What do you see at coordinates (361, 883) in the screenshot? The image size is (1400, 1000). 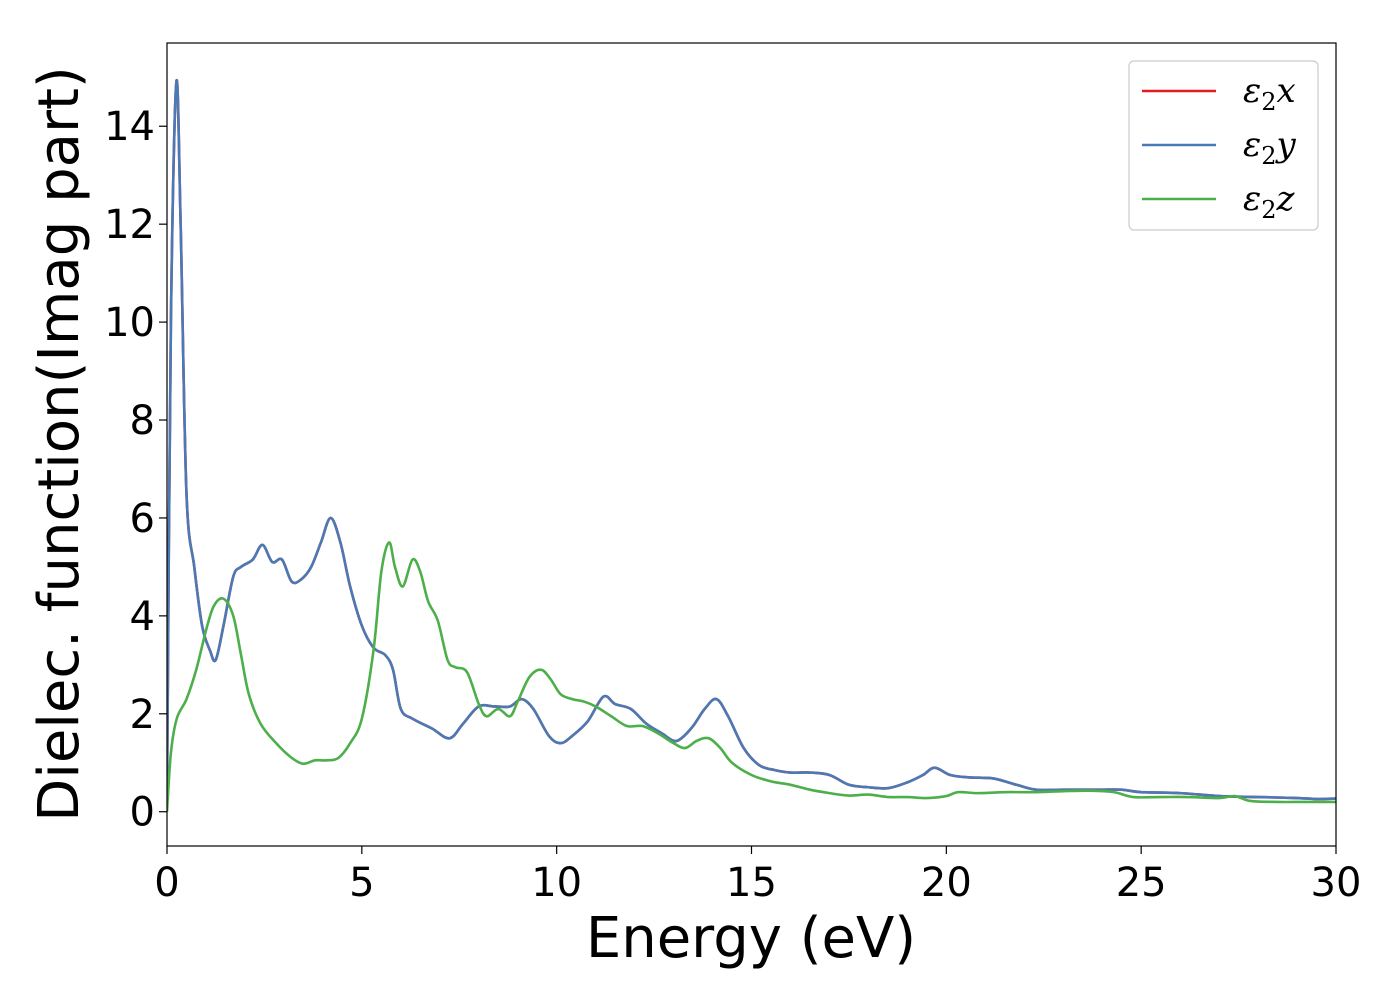 I see `x-tick-label: 5` at bounding box center [361, 883].